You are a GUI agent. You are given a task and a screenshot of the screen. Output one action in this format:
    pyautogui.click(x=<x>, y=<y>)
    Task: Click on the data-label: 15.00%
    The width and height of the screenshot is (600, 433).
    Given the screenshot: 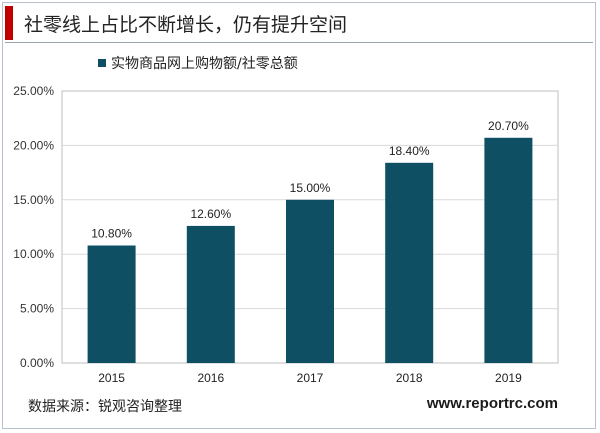 What is the action you would take?
    pyautogui.click(x=310, y=188)
    